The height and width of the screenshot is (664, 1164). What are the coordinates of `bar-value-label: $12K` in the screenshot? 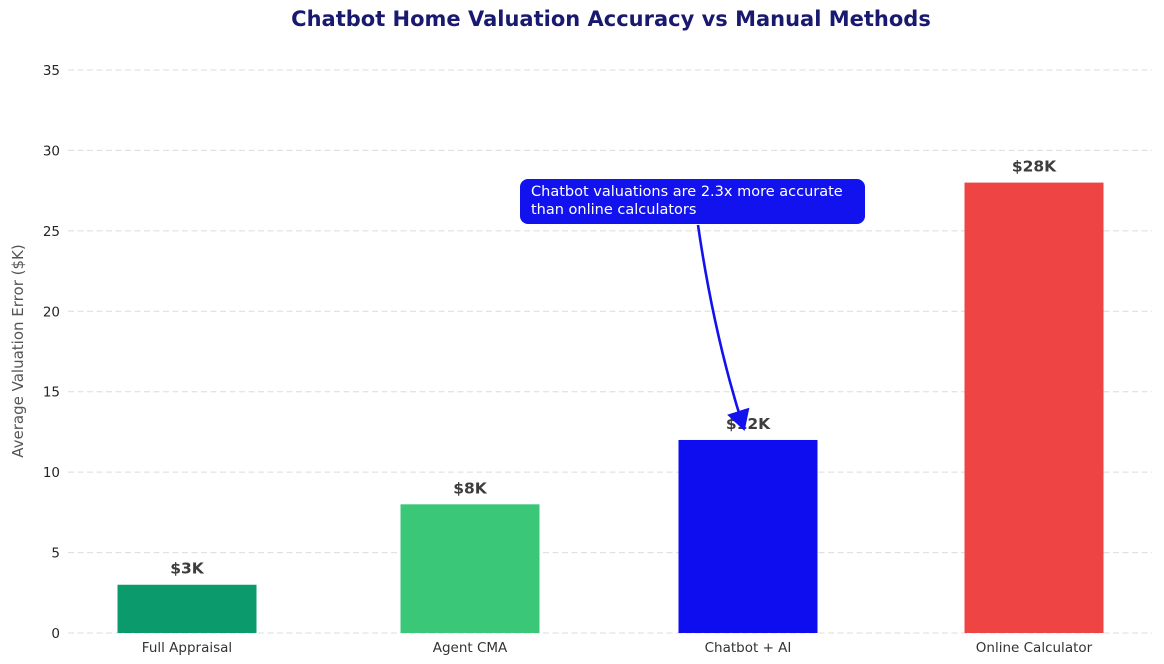 It's located at (748, 424).